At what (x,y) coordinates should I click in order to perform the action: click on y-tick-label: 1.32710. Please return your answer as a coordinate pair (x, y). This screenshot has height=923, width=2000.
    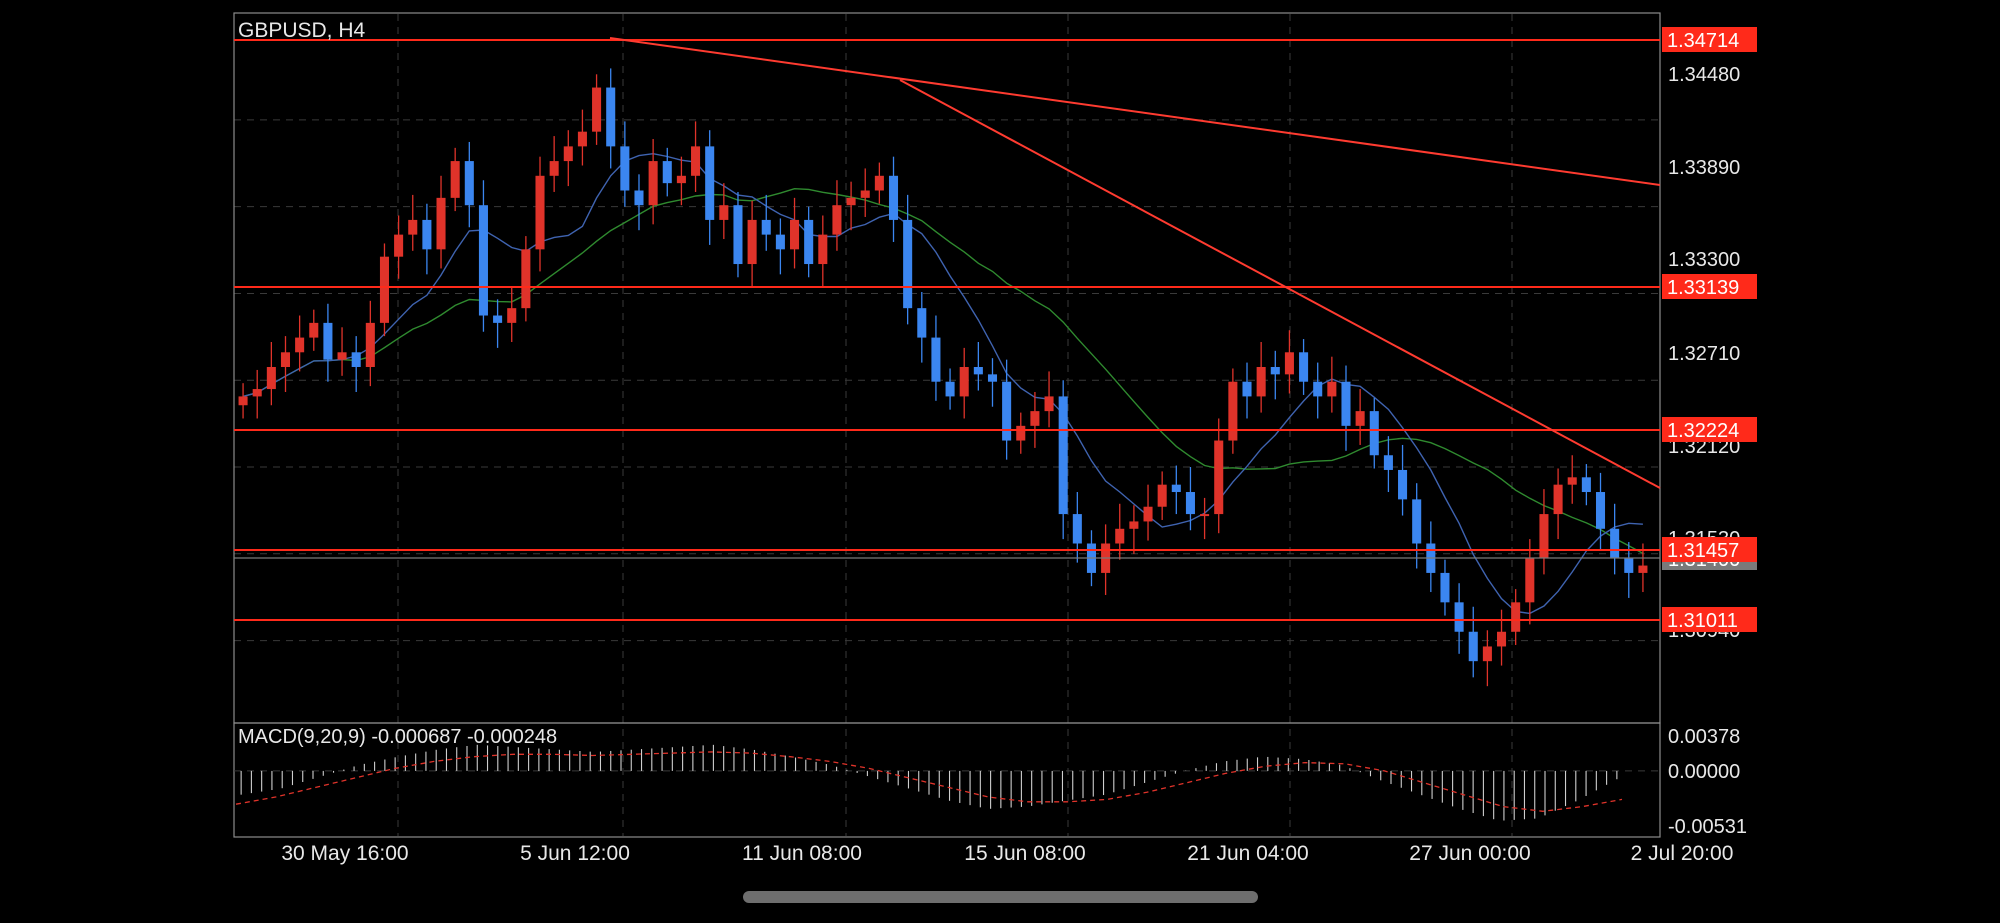
    Looking at the image, I should click on (1704, 354).